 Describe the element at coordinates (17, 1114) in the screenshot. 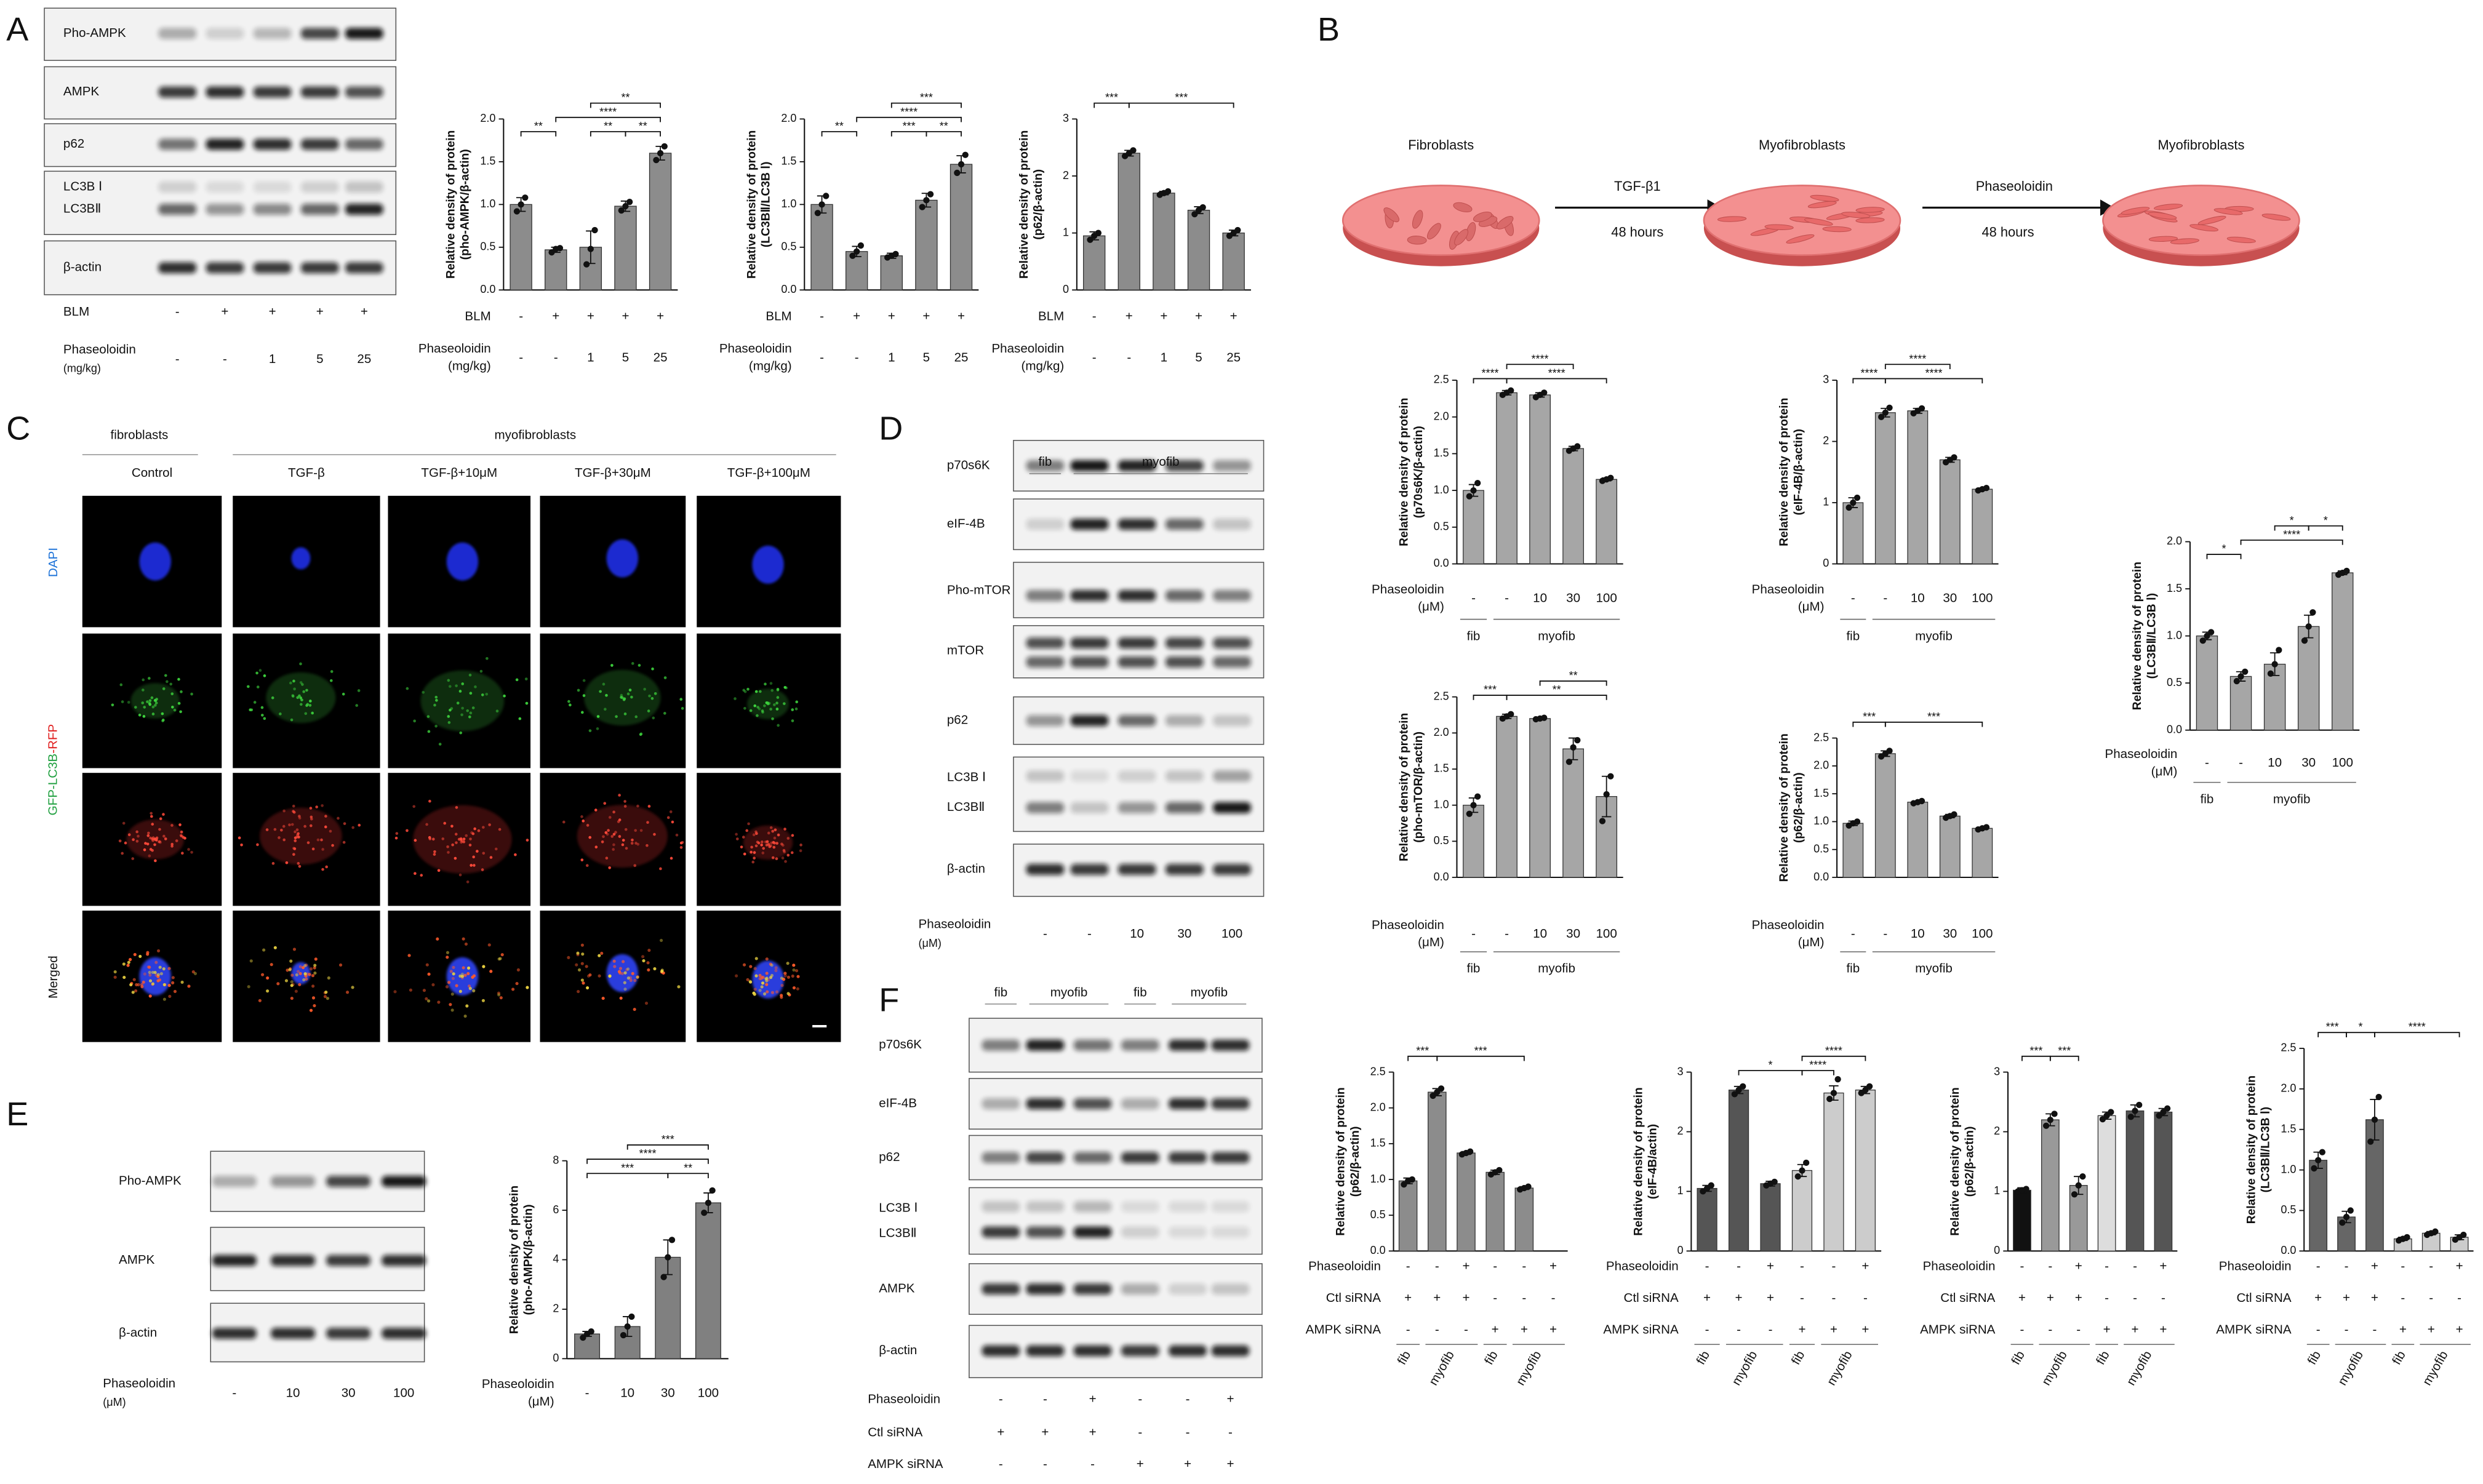

I see `panel-label: E` at that location.